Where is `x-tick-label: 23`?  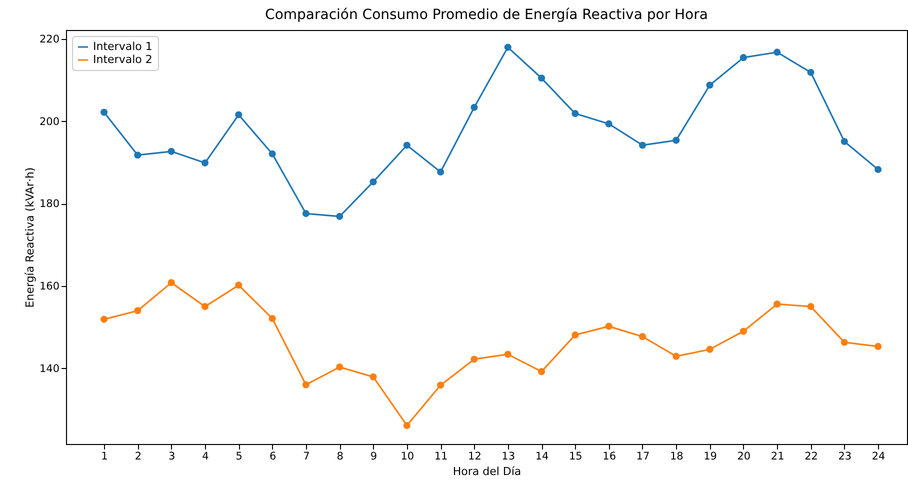 x-tick-label: 23 is located at coordinates (845, 456).